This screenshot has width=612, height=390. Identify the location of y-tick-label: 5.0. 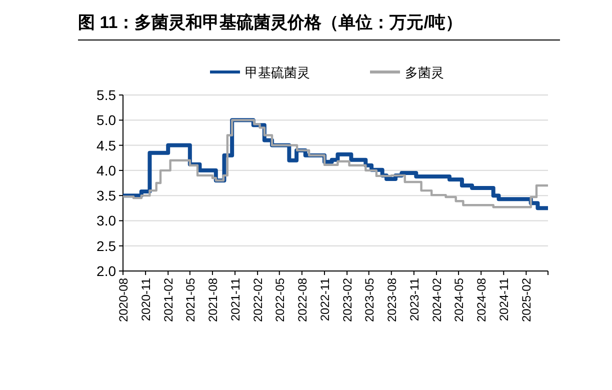
(106, 120).